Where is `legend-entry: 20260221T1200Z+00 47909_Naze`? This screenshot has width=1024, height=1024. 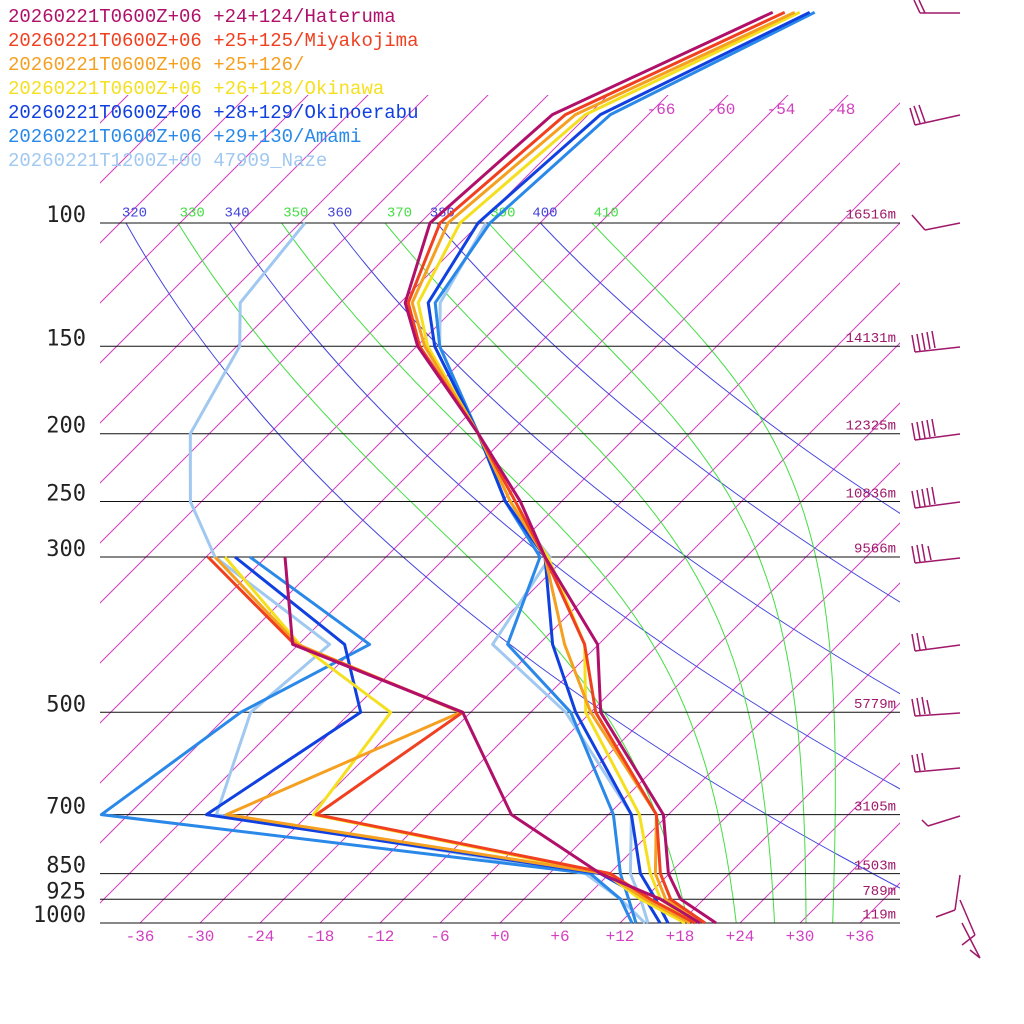 legend-entry: 20260221T1200Z+00 47909_Naze is located at coordinates (167, 161).